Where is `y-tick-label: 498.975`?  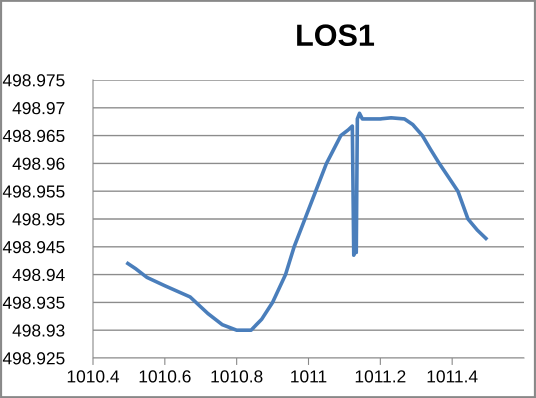
y-tick-label: 498.975 is located at coordinates (33, 80).